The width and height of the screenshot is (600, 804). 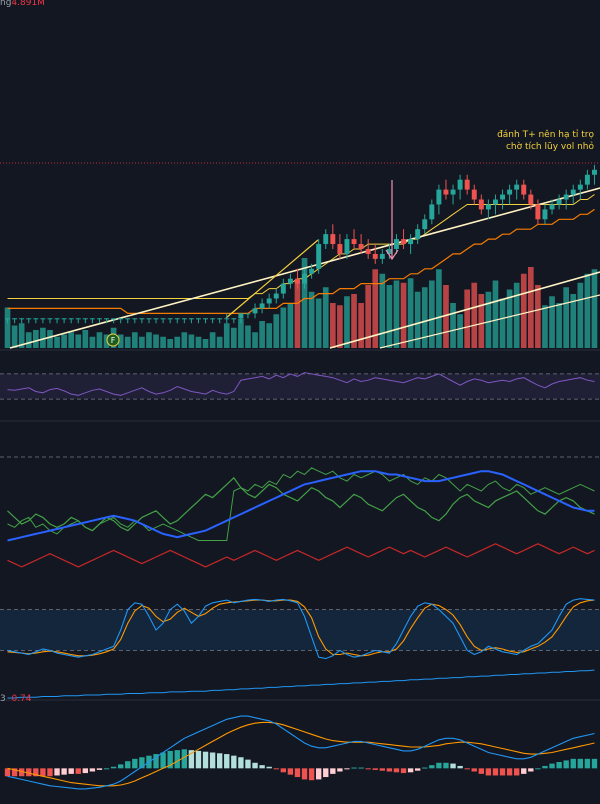 I want to click on macd-label: 3 0.74, so click(x=16, y=699).